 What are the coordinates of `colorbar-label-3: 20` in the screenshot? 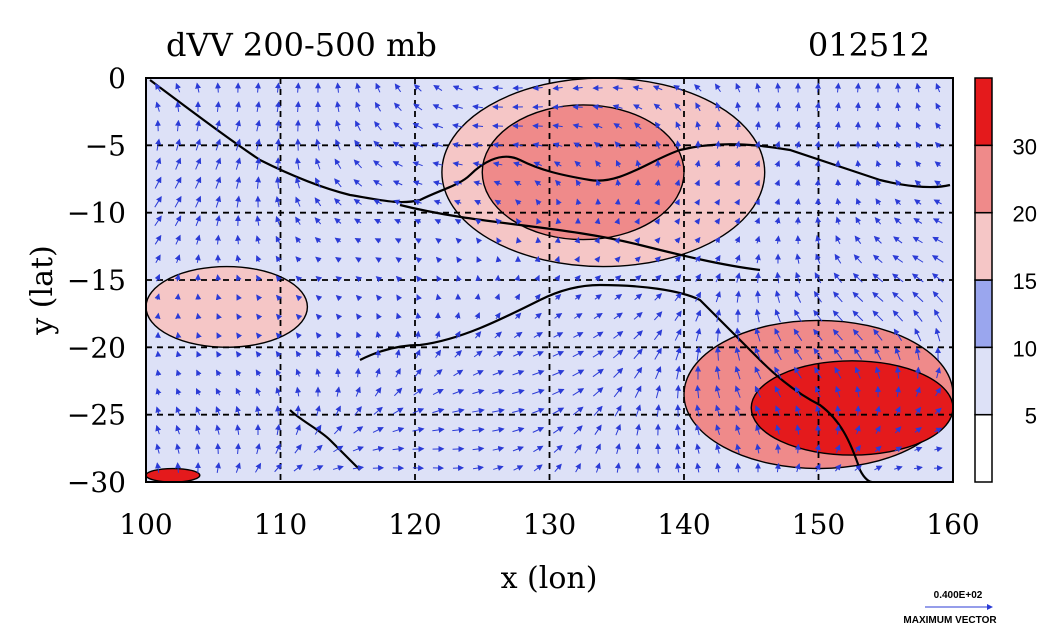 It's located at (1025, 214).